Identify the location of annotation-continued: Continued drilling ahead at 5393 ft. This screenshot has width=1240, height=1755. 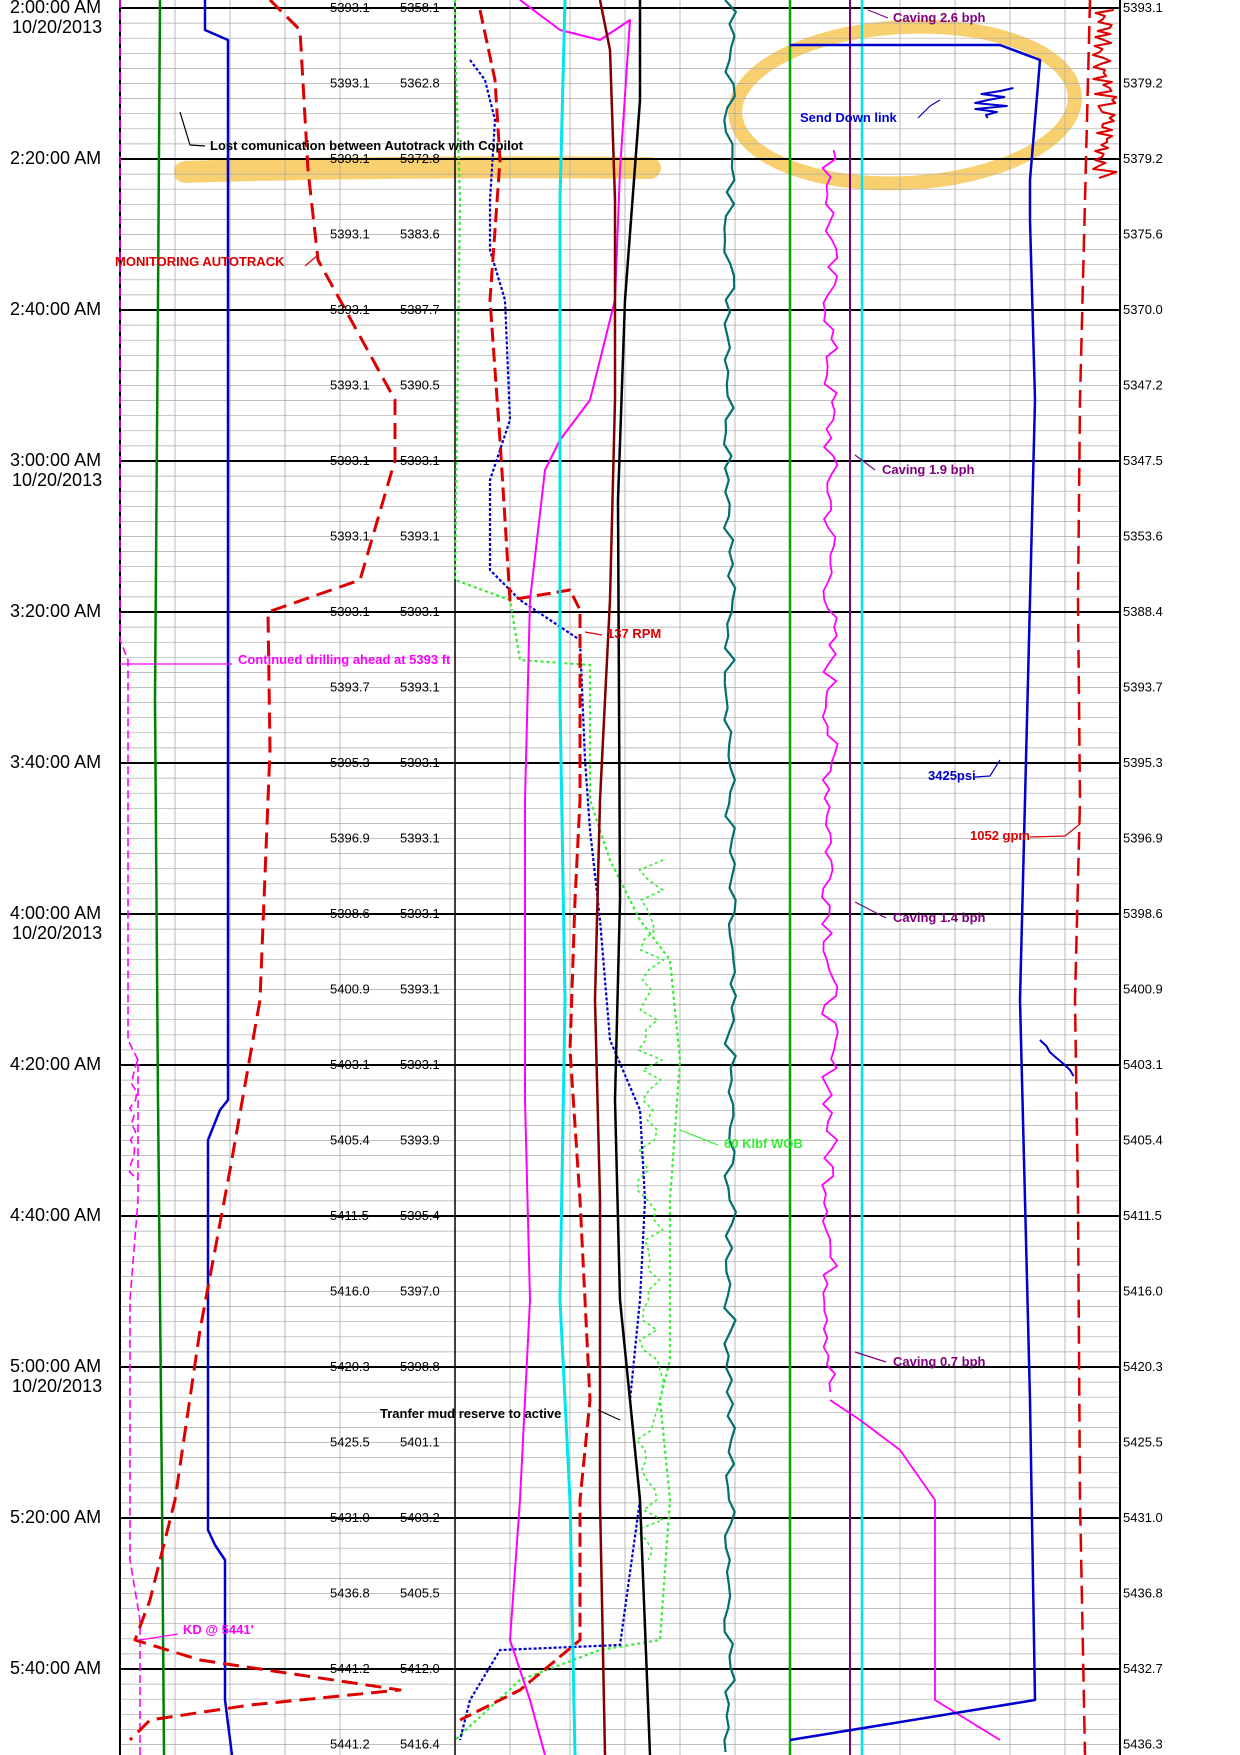
(344, 659).